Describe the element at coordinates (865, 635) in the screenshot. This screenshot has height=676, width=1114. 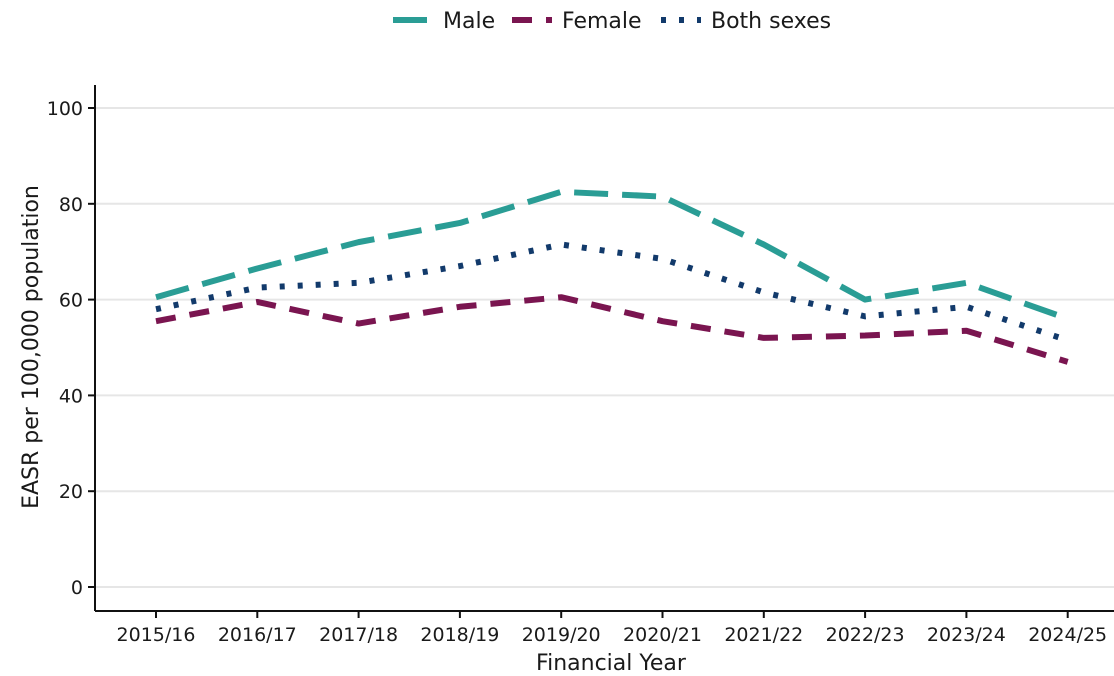
I see `x-tick-label-2022-23: 2022/23` at that location.